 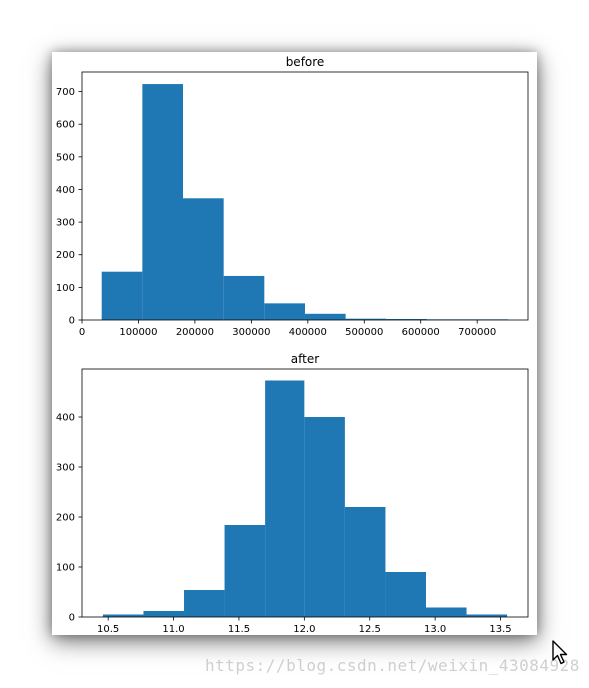 What do you see at coordinates (72, 321) in the screenshot?
I see `before-y-tick-label: 0` at bounding box center [72, 321].